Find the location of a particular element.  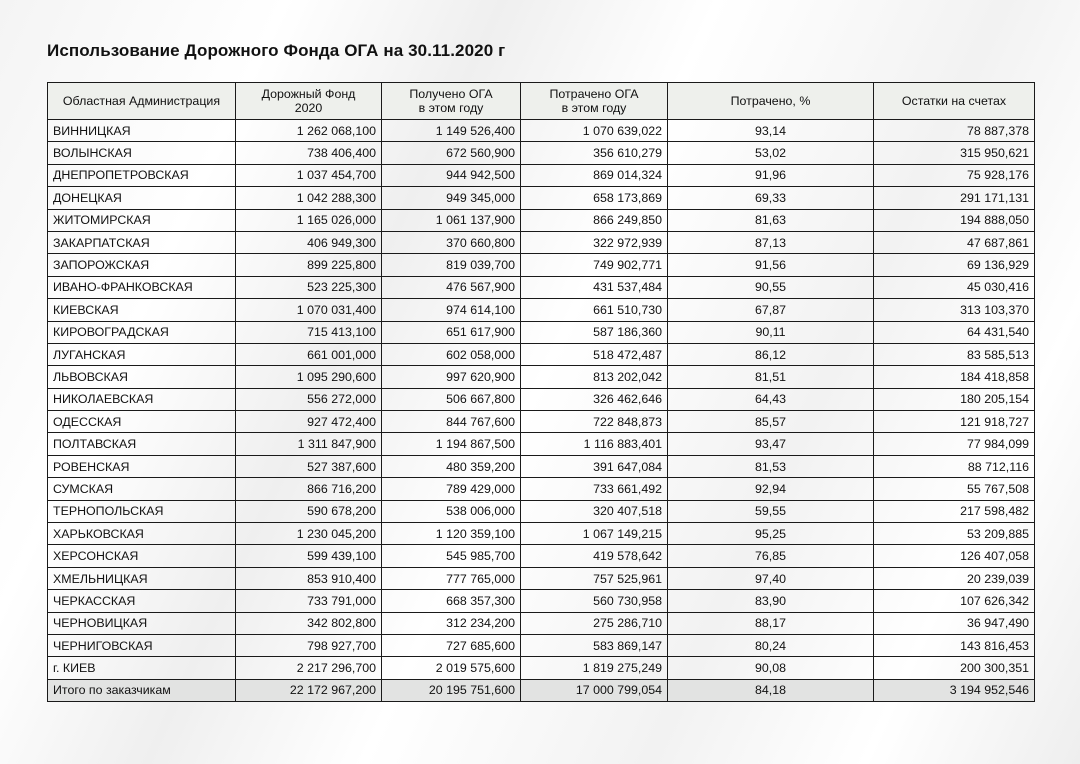

cell-spent-percent: 81,63 is located at coordinates (770, 220).